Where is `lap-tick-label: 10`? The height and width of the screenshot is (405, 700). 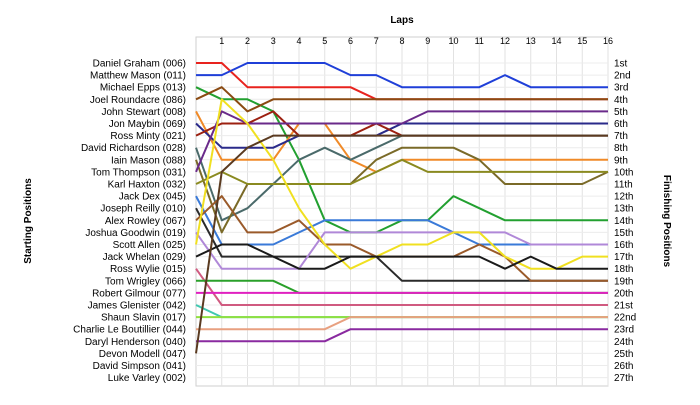 lap-tick-label: 10 is located at coordinates (453, 41).